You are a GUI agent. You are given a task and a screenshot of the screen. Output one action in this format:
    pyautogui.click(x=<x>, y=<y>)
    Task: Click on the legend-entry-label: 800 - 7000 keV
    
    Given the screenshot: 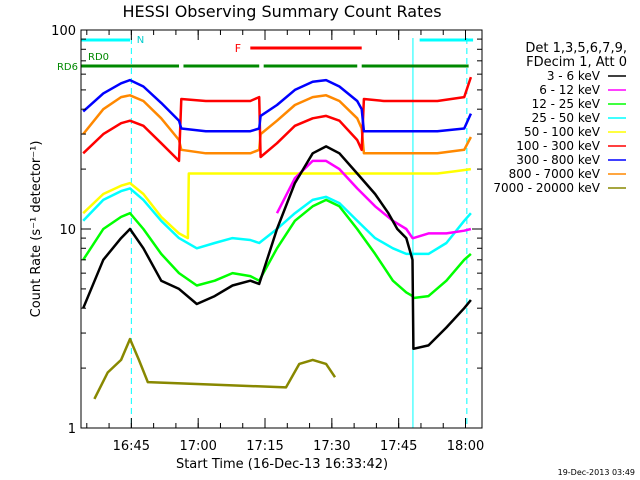 What is the action you would take?
    pyautogui.click(x=555, y=174)
    